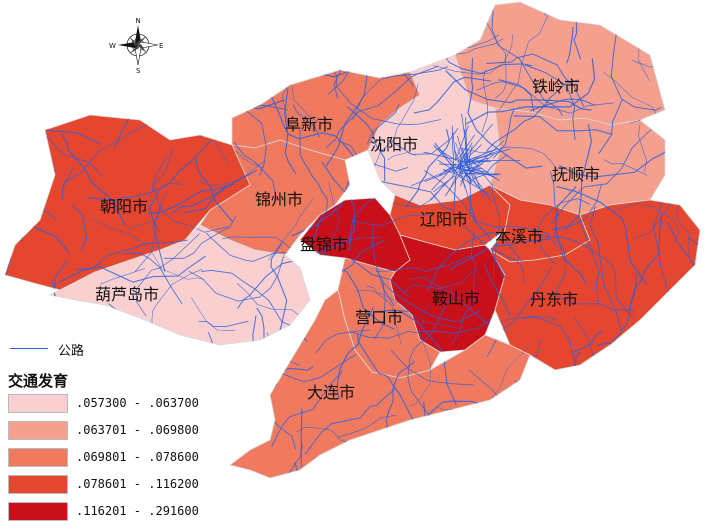 The image size is (714, 528). I want to click on city-label: 抚顺市, so click(576, 174).